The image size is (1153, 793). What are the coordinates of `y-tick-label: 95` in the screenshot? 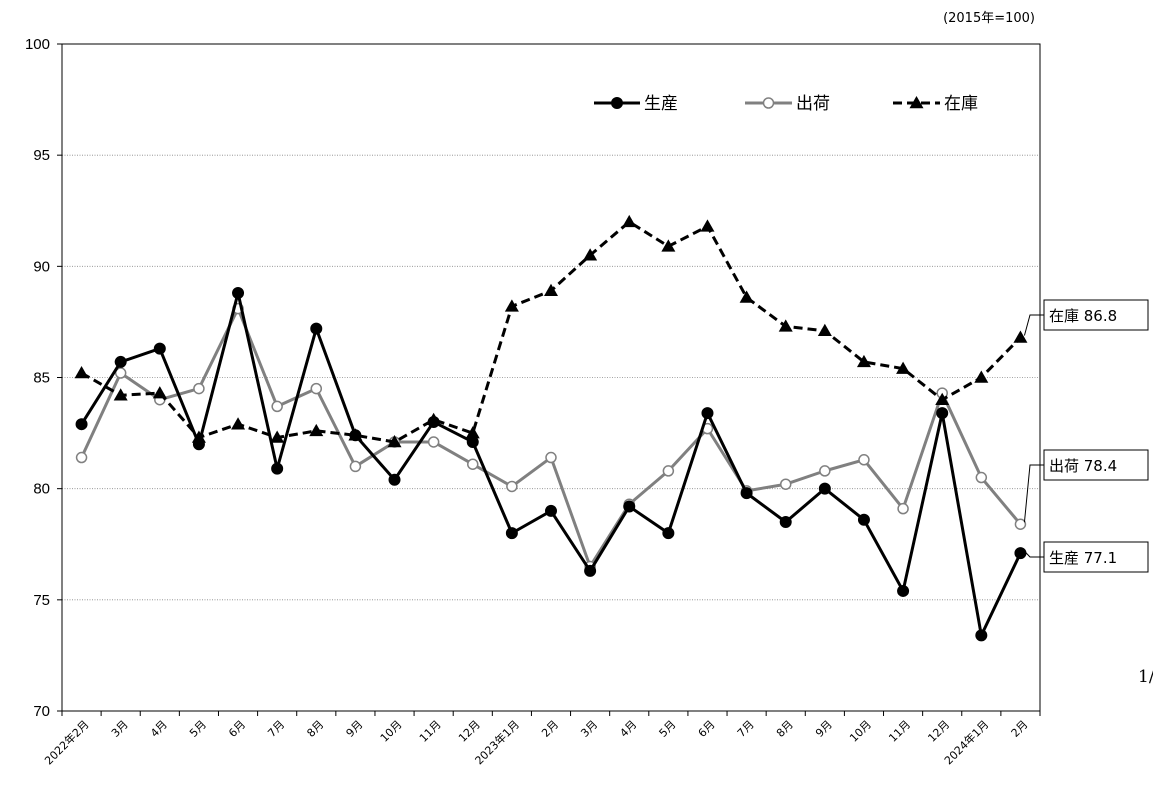 It's located at (41, 155).